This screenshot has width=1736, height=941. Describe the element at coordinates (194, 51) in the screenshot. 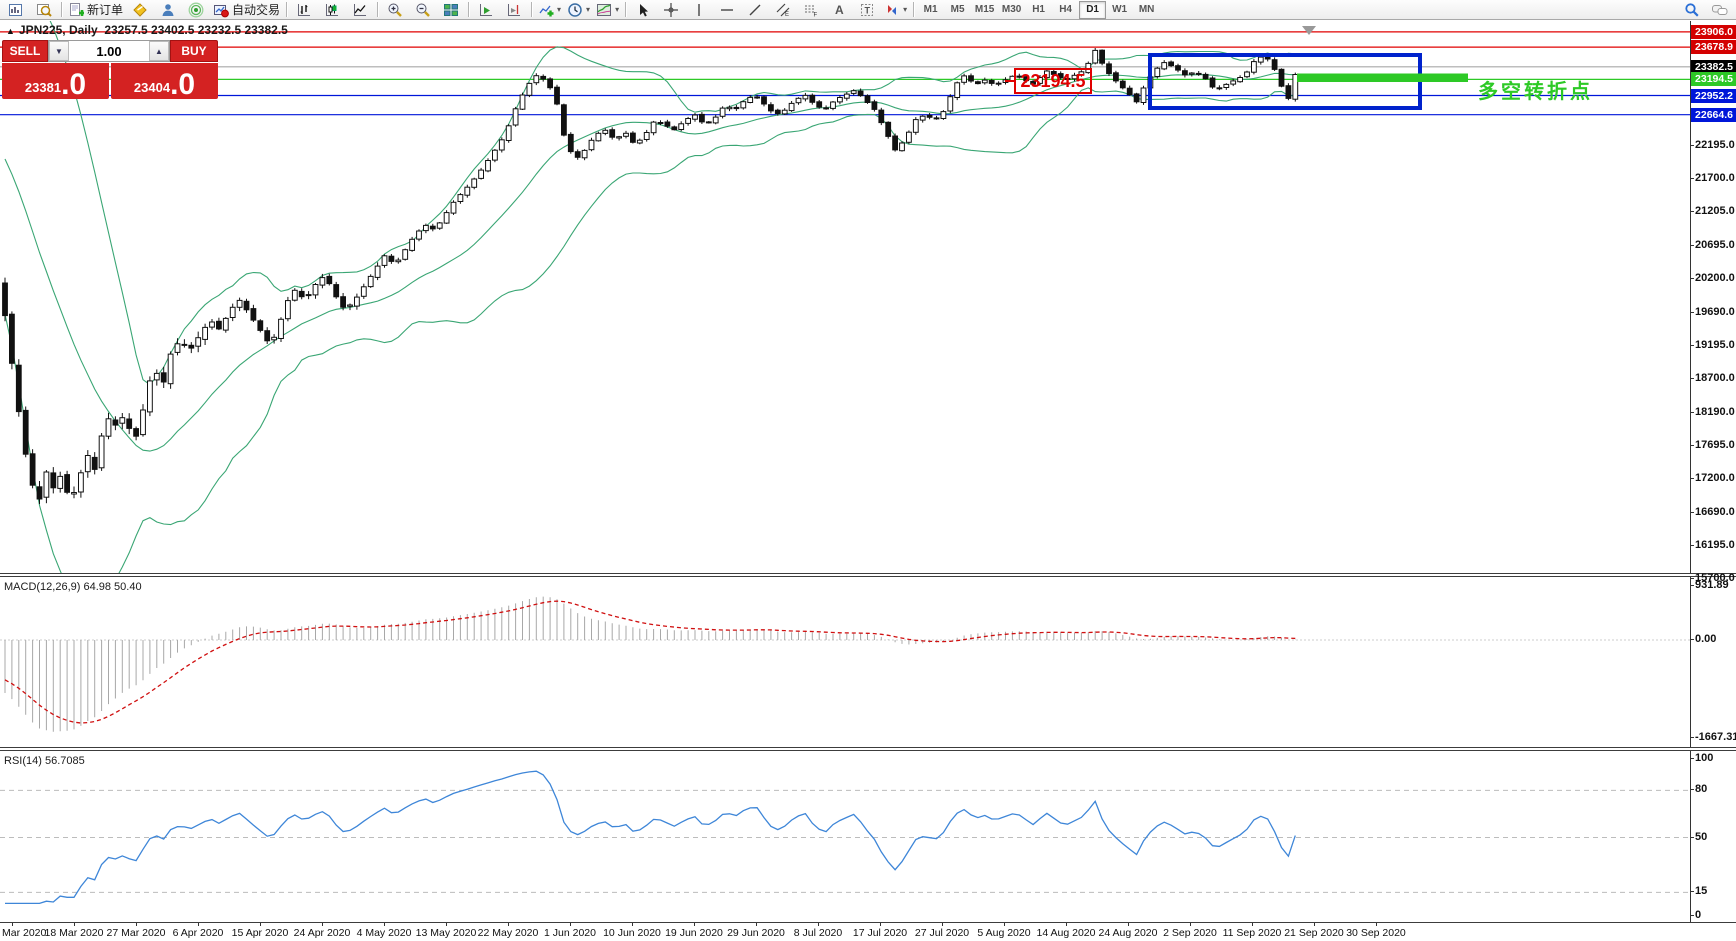

I see `buy-button: BUY` at that location.